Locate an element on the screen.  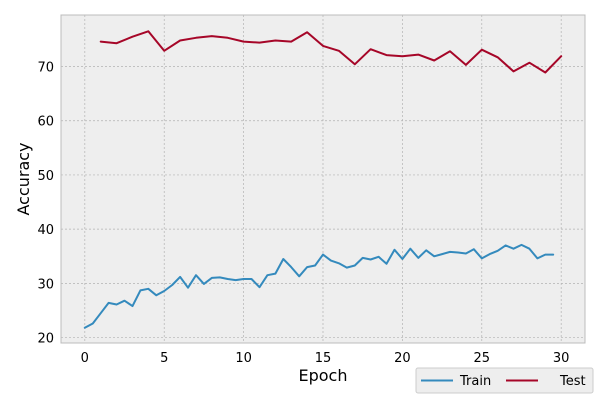
x-tick-label: 5 is located at coordinates (164, 358).